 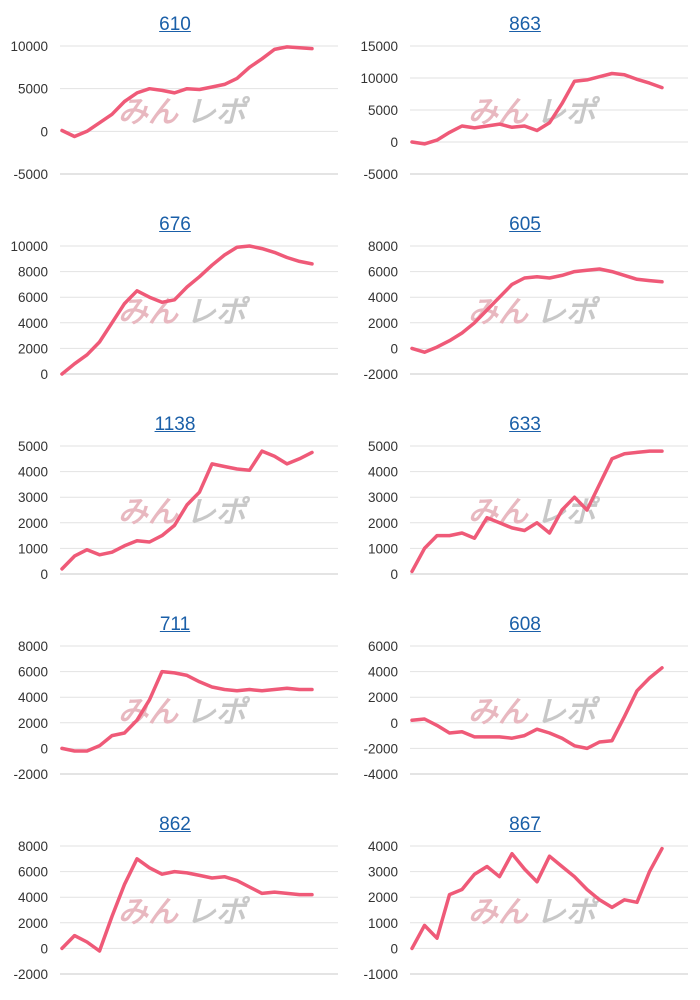 I want to click on chart-panel: 633 5000 4000 3000 2000 1000 0 みん レポ, so click(x=525, y=500).